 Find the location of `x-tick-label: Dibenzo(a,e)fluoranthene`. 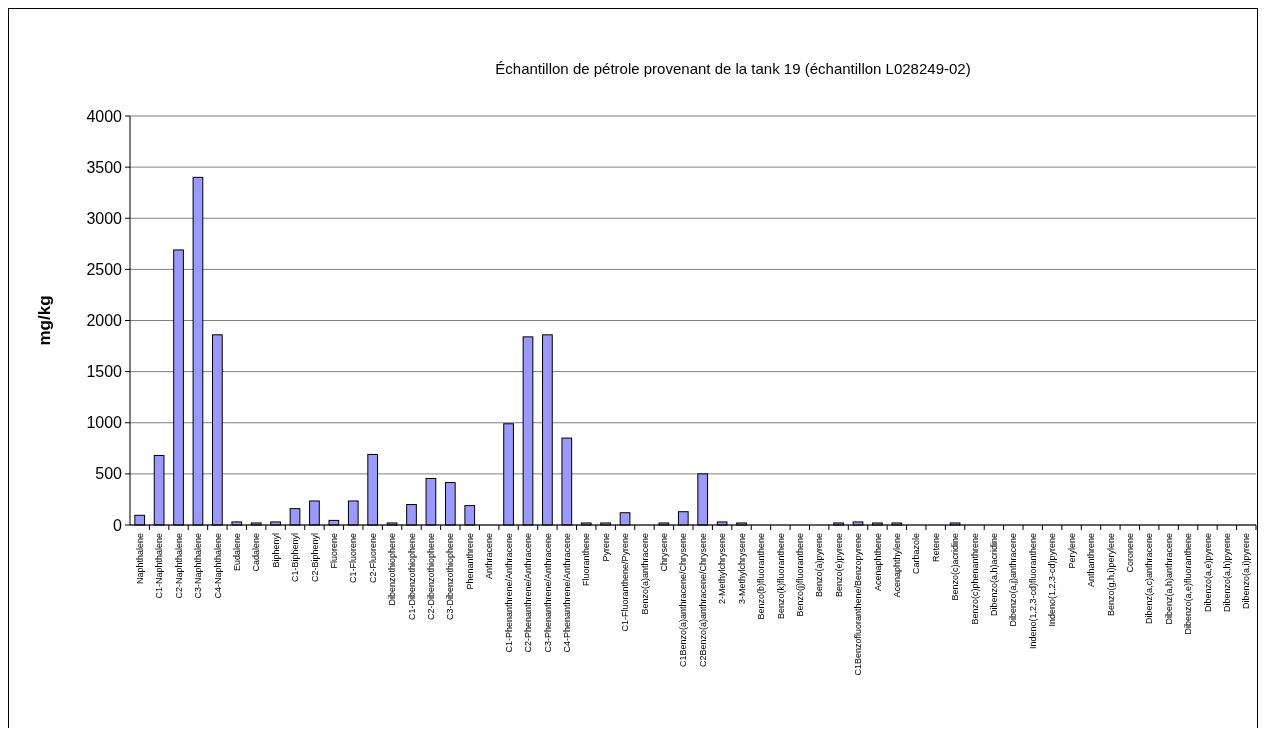

x-tick-label: Dibenzo(a,e)fluoranthene is located at coordinates (1188, 584).